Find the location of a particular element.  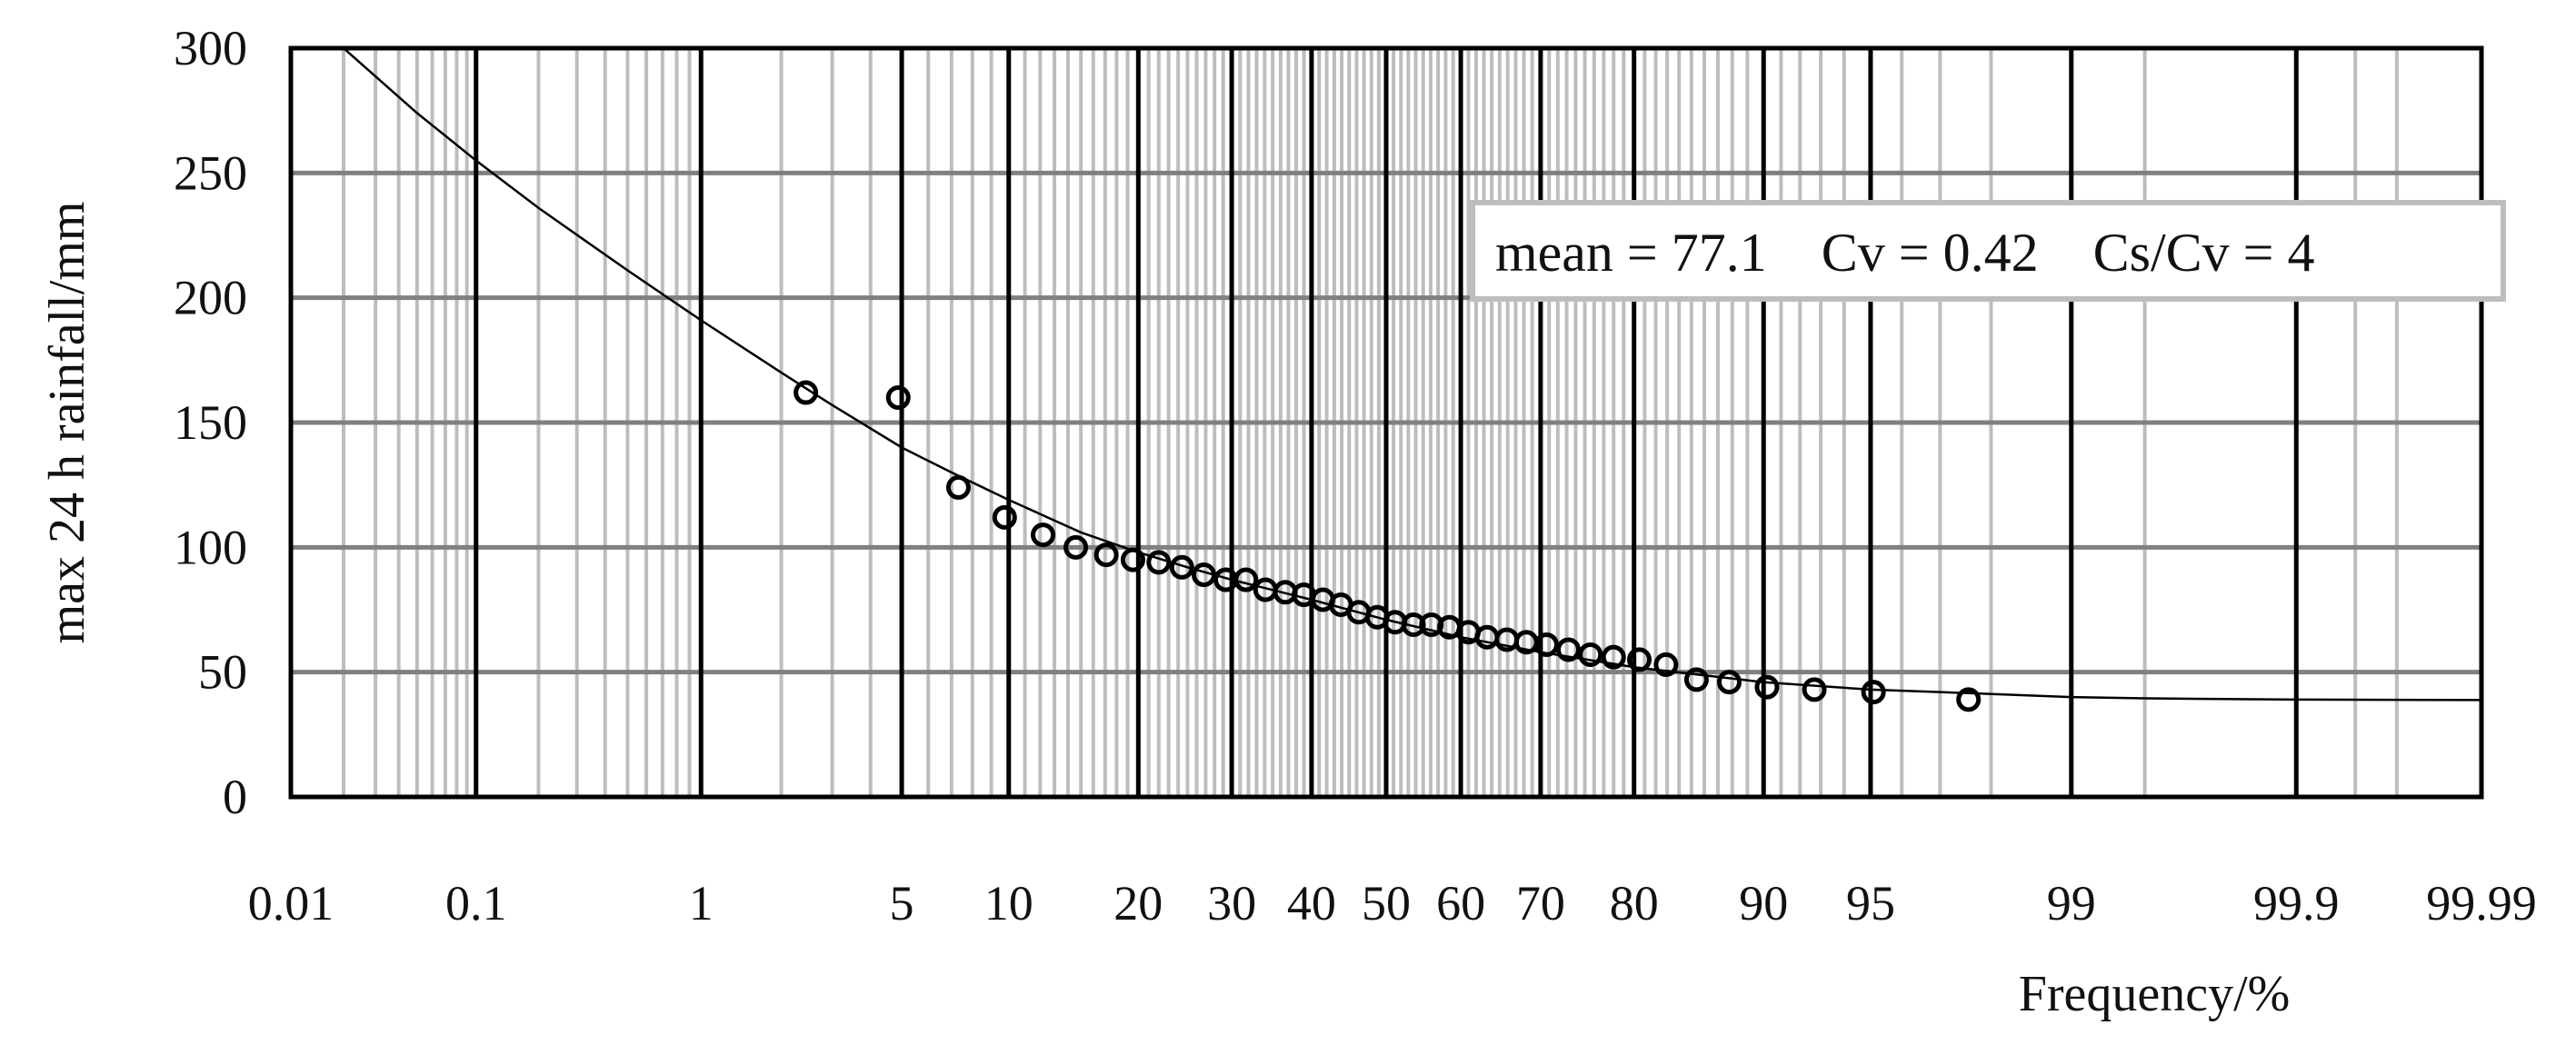

x-tick-label: 95 is located at coordinates (1870, 903).